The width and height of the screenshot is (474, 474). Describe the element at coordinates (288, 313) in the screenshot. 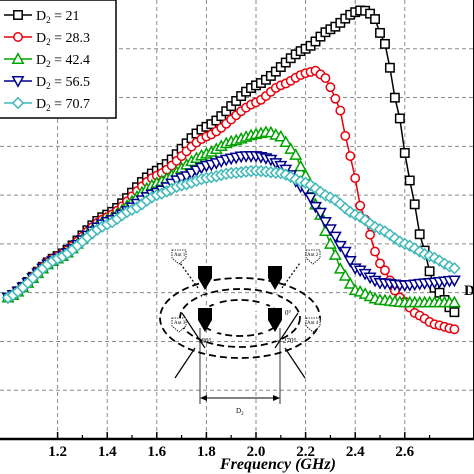

I see `angle-label-0: 0°` at that location.